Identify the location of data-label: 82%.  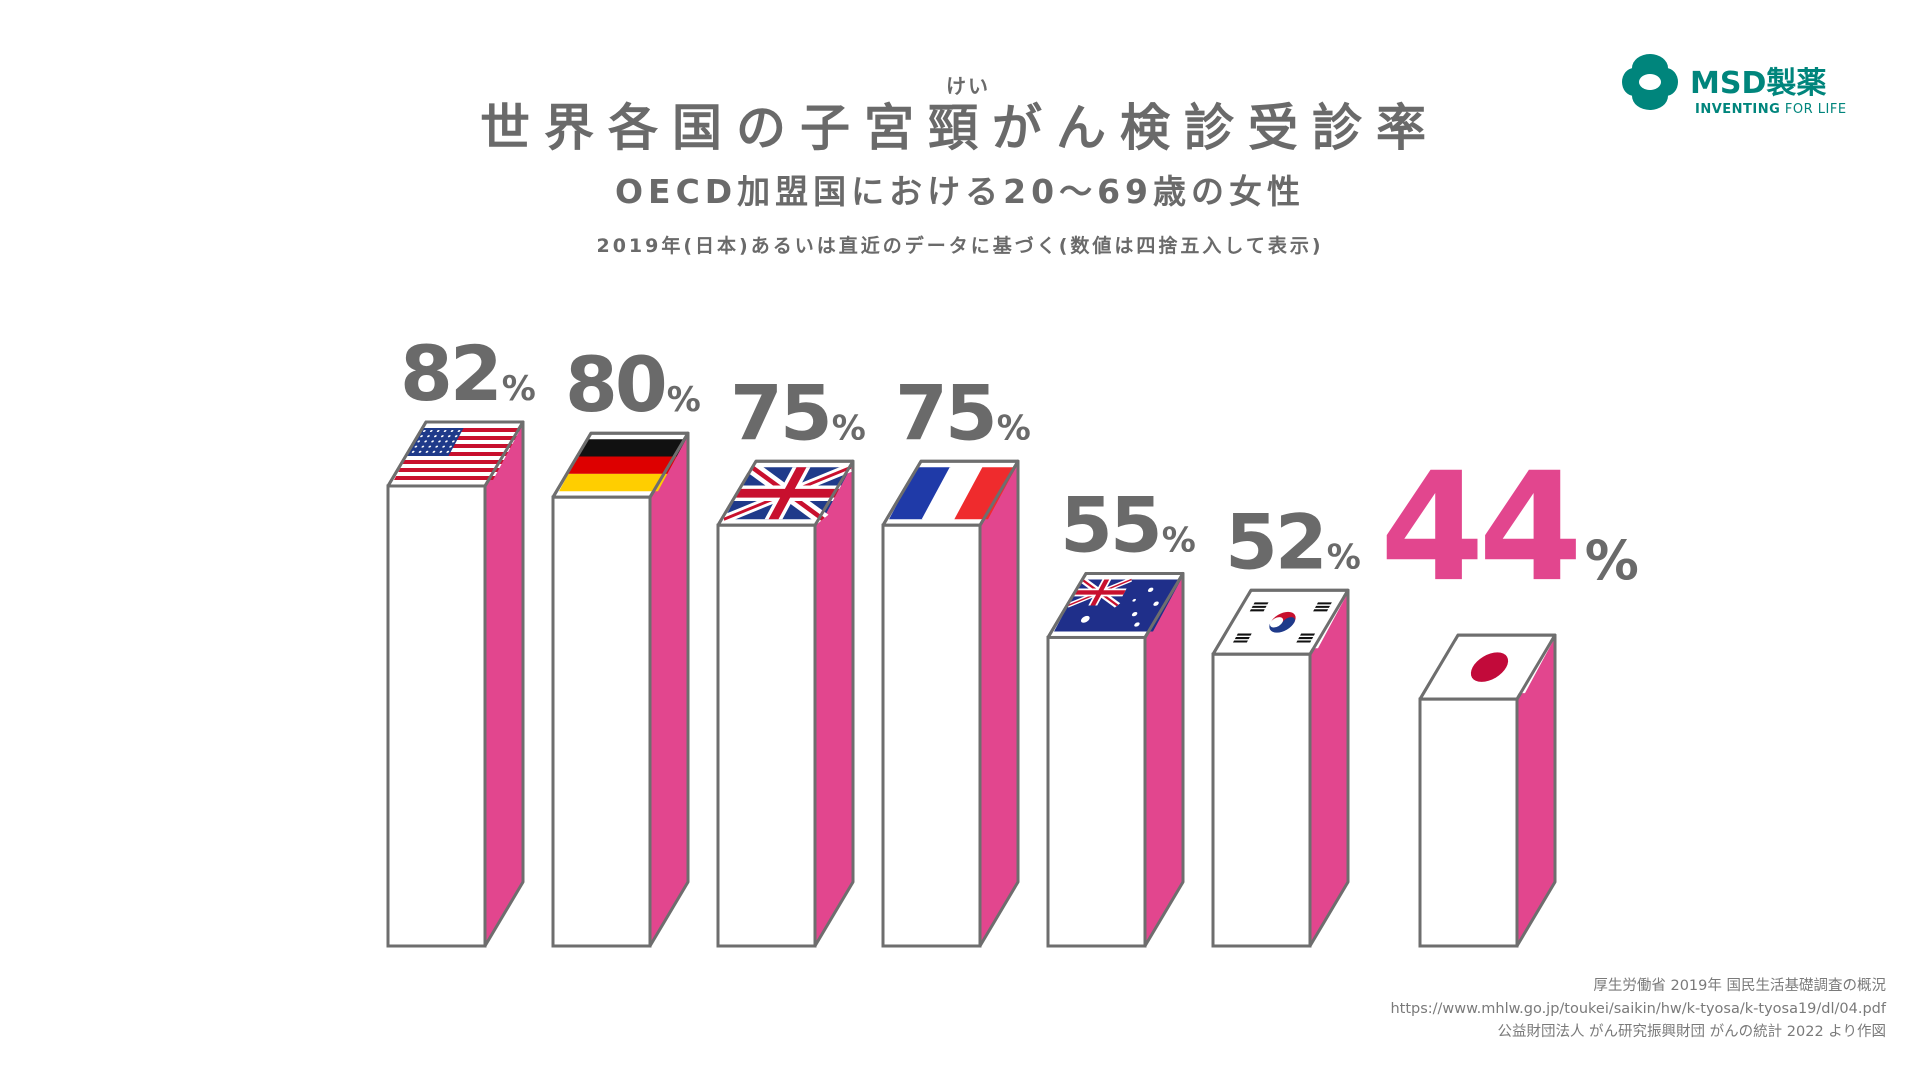
(468, 373).